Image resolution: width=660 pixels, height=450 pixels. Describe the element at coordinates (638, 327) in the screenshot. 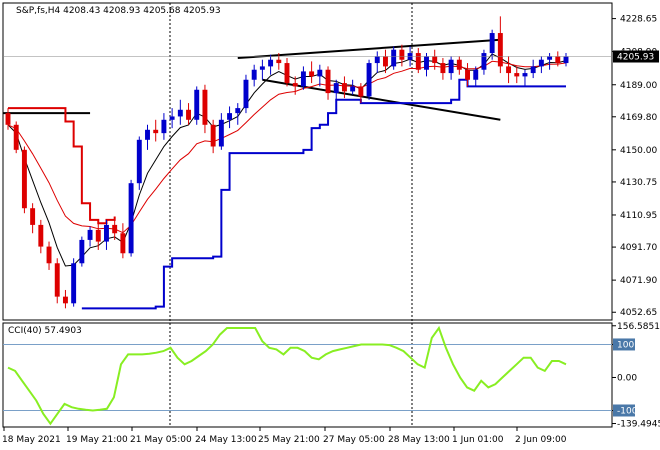

I see `cci-tick-label: 156.5851` at that location.